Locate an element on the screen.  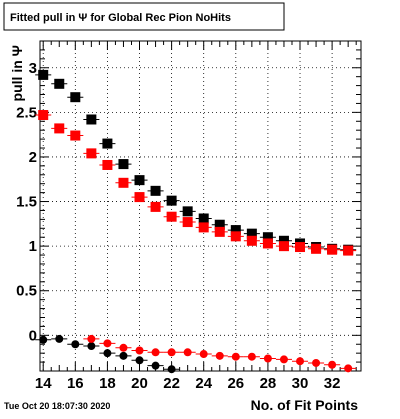
x-tick-label: 32 is located at coordinates (332, 383).